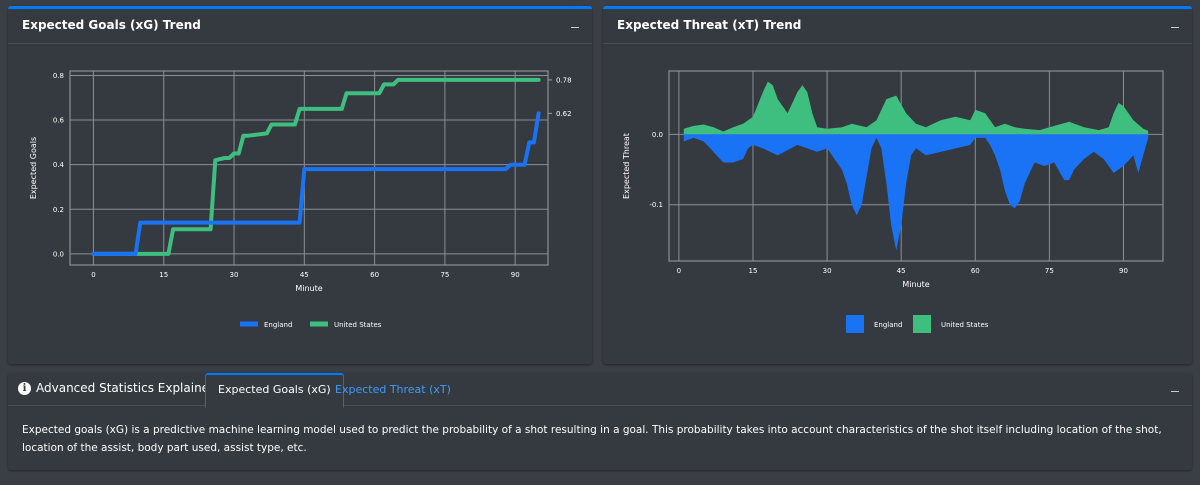  I want to click on info-circle-icon: i, so click(24, 388).